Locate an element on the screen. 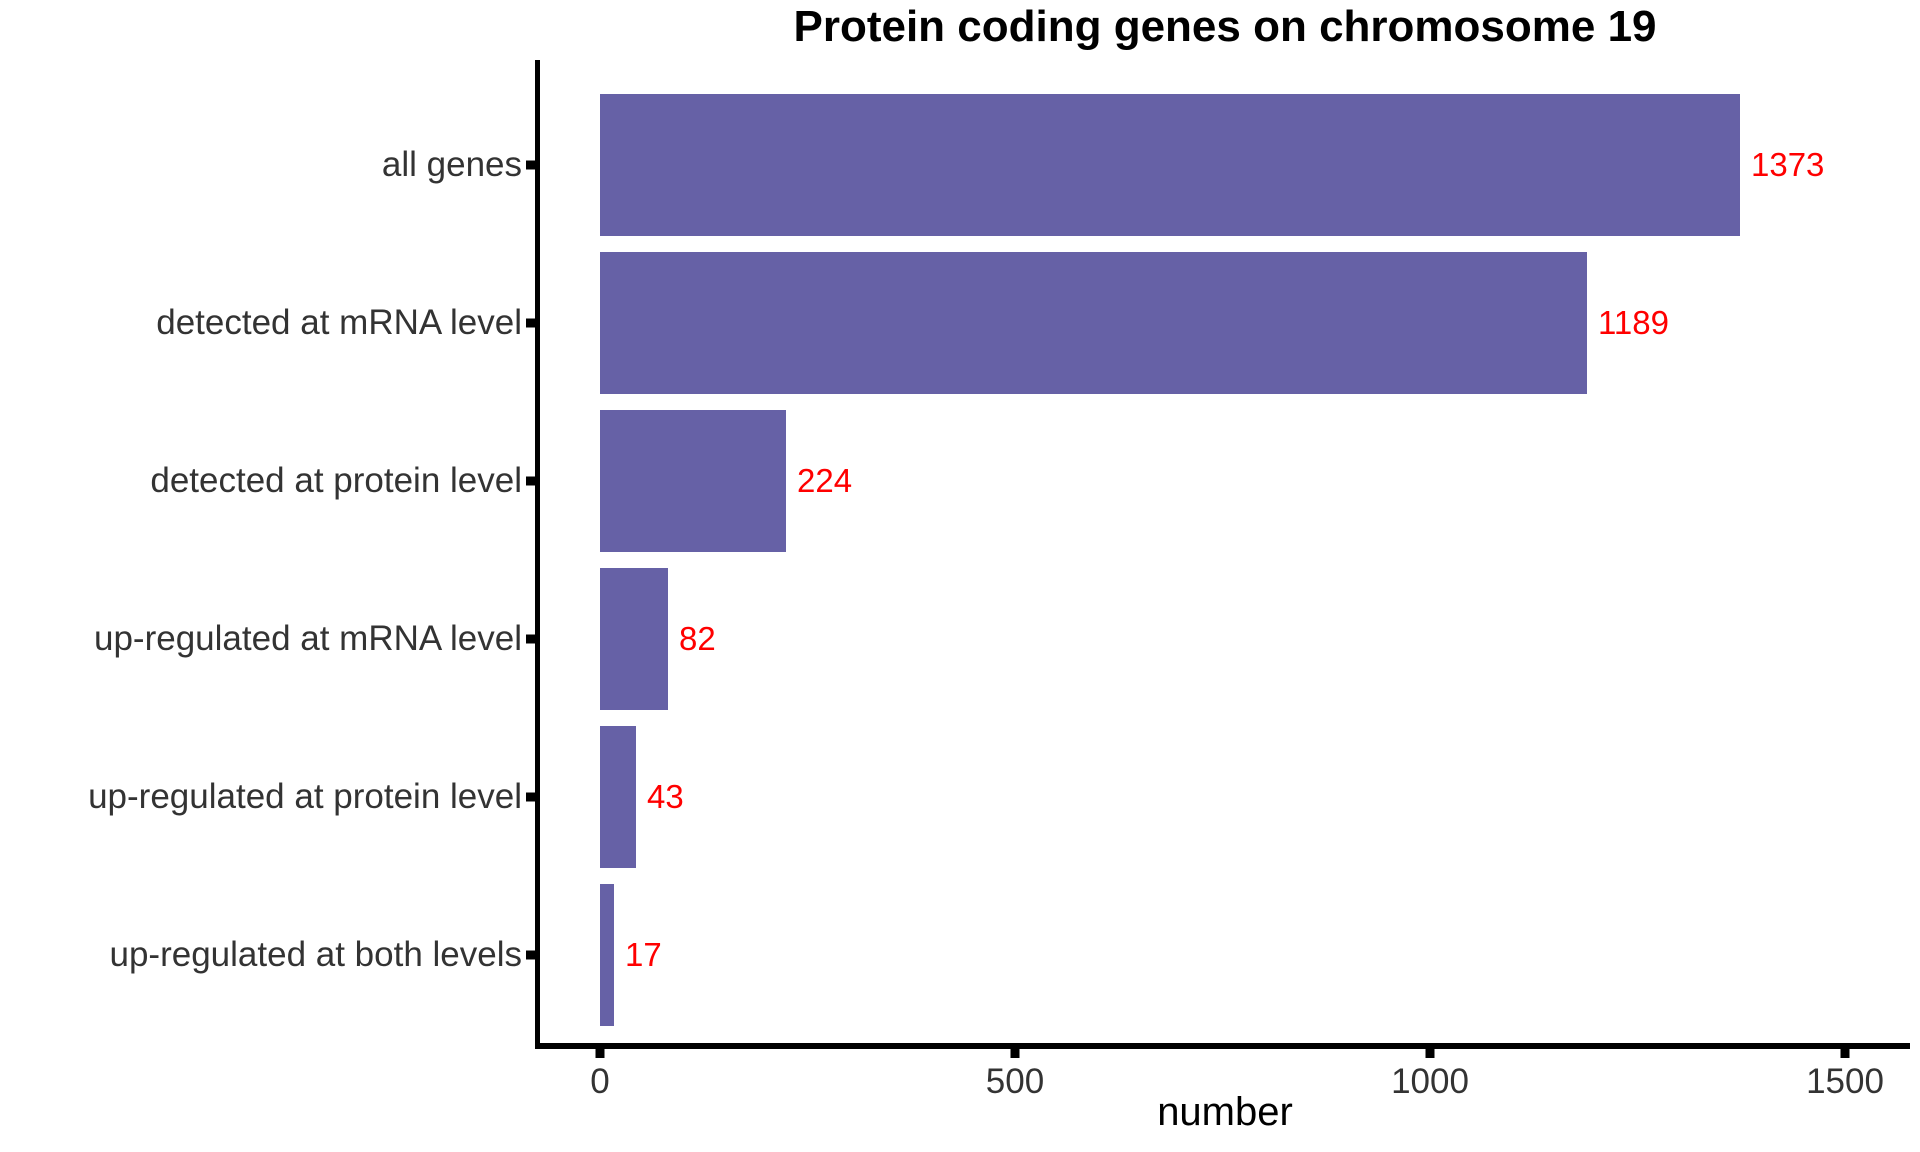 Image resolution: width=1920 pixels, height=1152 pixels. y-axis-category-label-up-regulated-at-protein-level: up-regulated at protein level is located at coordinates (305, 796).